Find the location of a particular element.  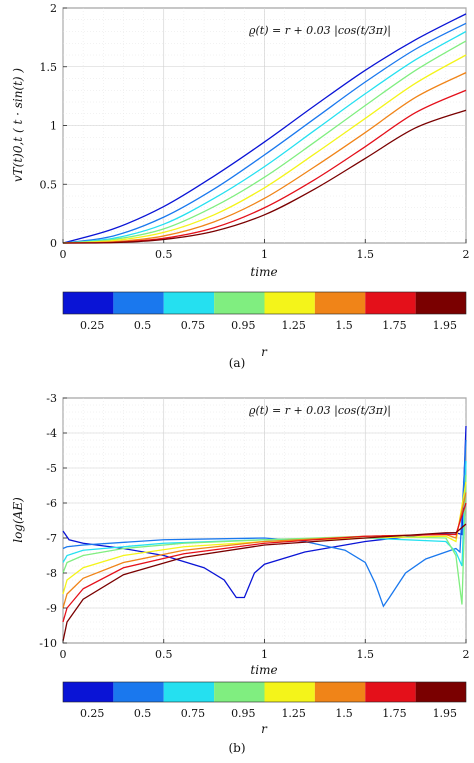

colorbar-label-a: r is located at coordinates (264, 352).